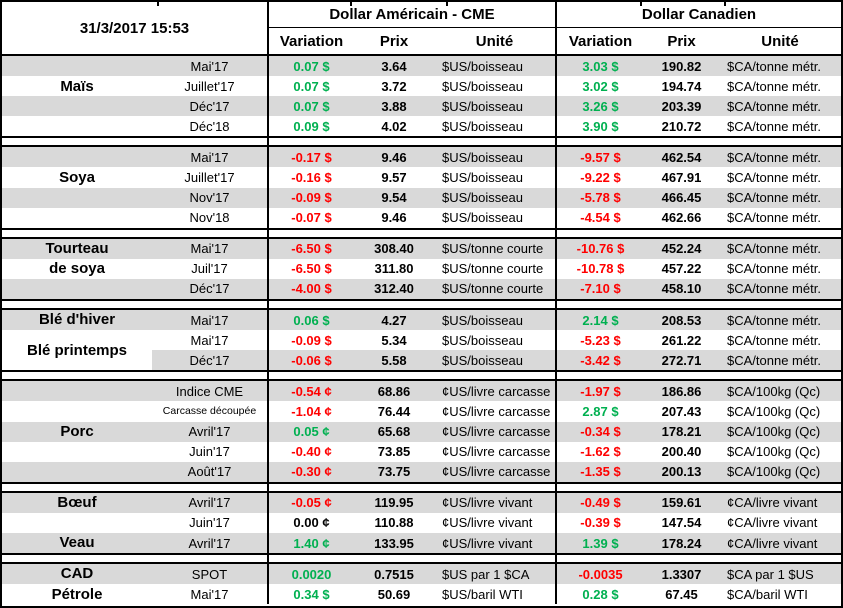 This screenshot has height=608, width=843. I want to click on cell-ca-prix: 462.66, so click(681, 218).